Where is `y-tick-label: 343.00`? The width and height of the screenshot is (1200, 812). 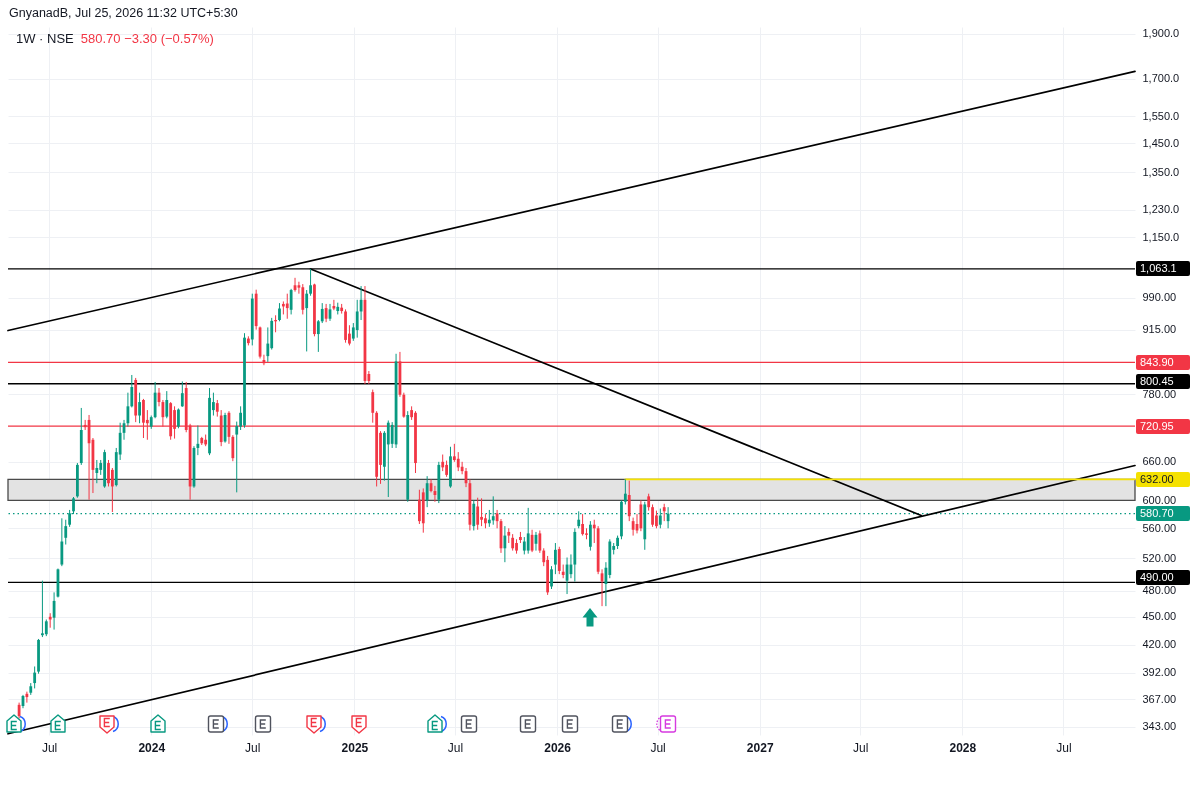
y-tick-label: 343.00 is located at coordinates (1159, 726).